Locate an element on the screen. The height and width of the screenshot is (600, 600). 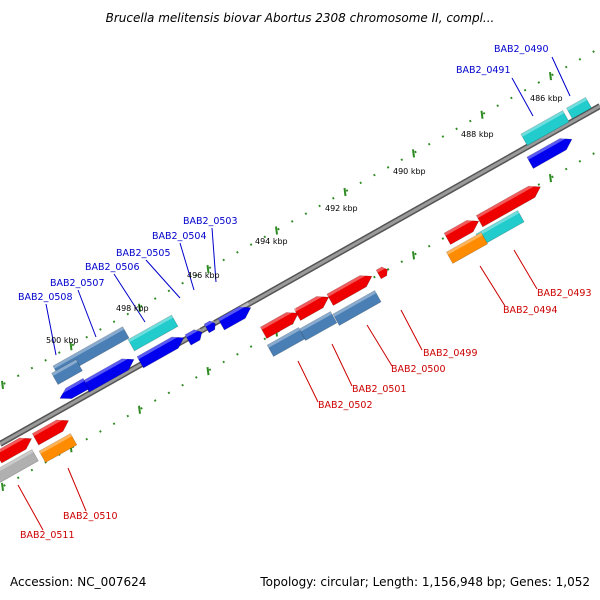
gene-label: BAB2_0504 is located at coordinates (179, 236).